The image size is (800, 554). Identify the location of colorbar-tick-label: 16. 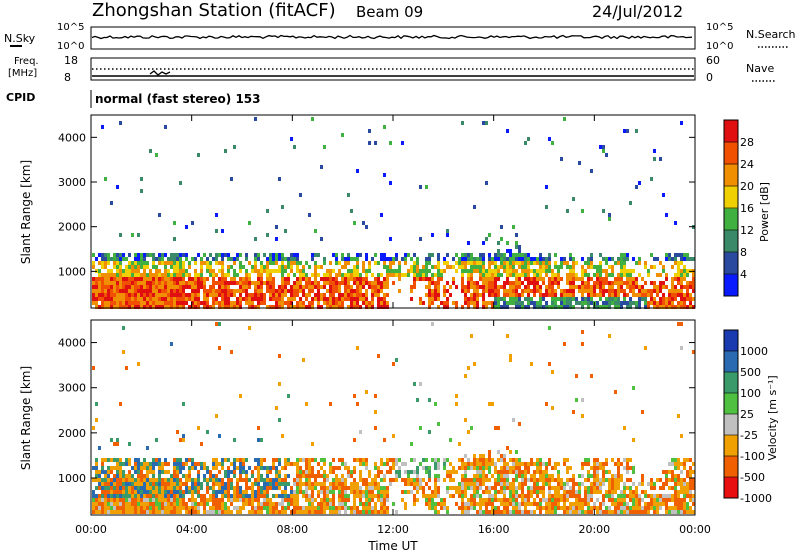
(747, 208).